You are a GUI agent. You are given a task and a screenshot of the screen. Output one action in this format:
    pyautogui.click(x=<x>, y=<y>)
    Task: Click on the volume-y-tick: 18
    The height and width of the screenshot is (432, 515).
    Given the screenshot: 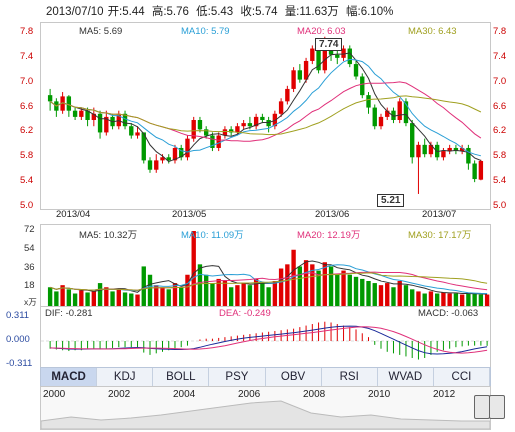 What is the action you would take?
    pyautogui.click(x=29, y=286)
    